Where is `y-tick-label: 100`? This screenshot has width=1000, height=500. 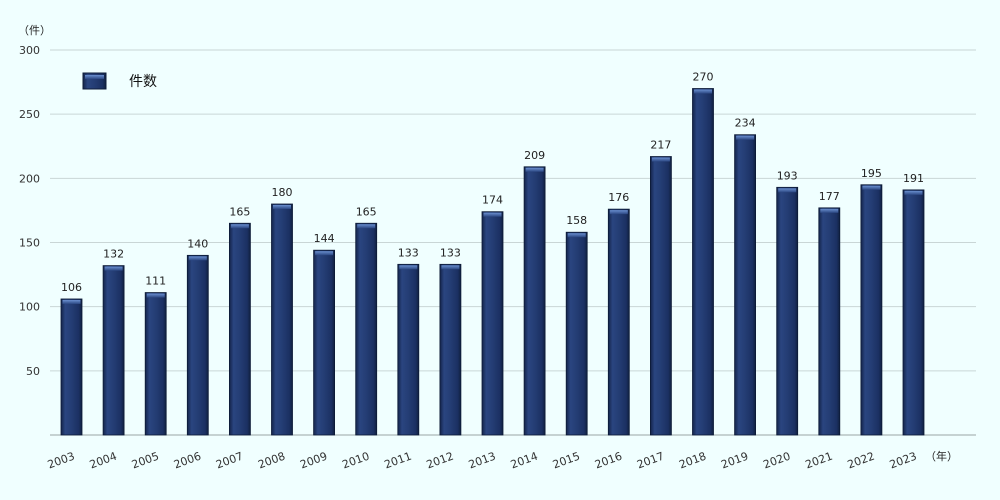
y-tick-label: 100 is located at coordinates (29, 307).